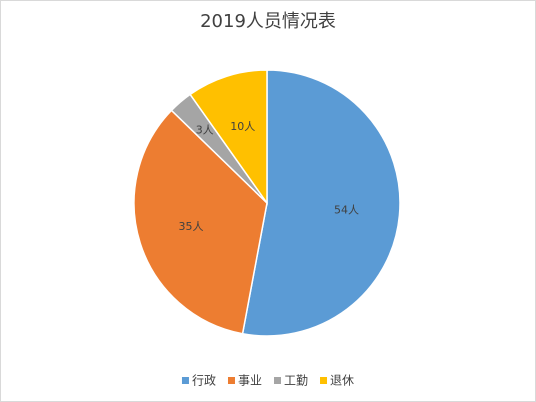 This screenshot has height=402, width=536. What do you see at coordinates (296, 381) in the screenshot?
I see `legend-label: 工勤` at bounding box center [296, 381].